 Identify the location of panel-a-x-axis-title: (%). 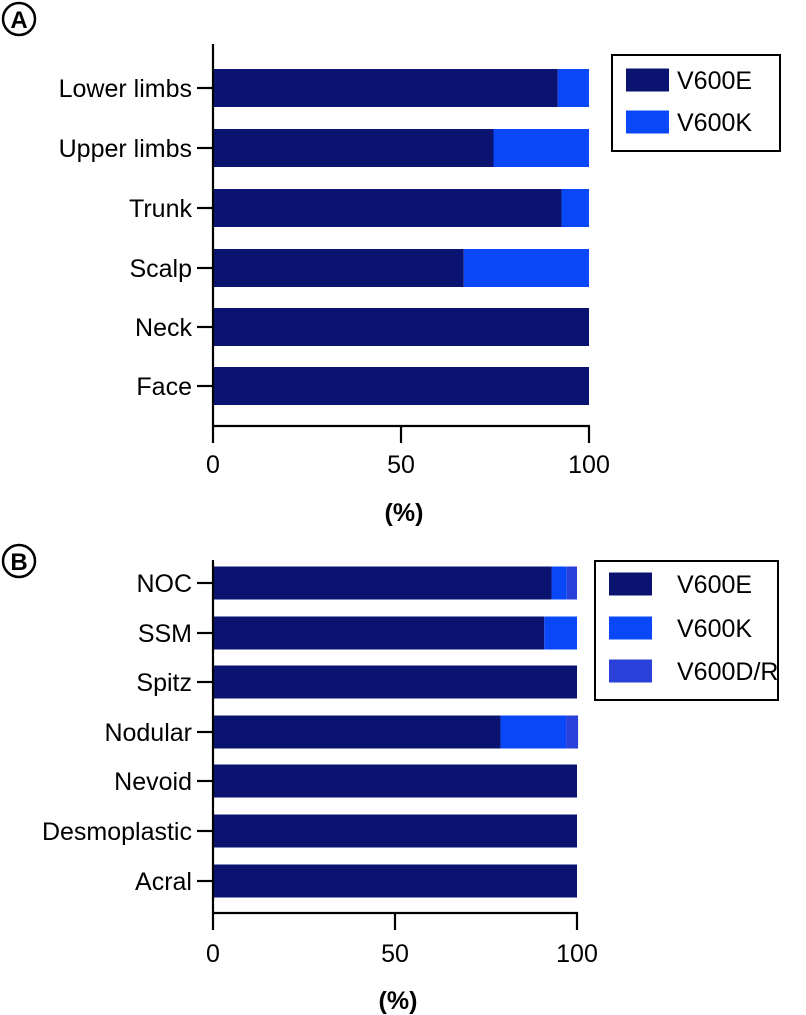
(404, 513).